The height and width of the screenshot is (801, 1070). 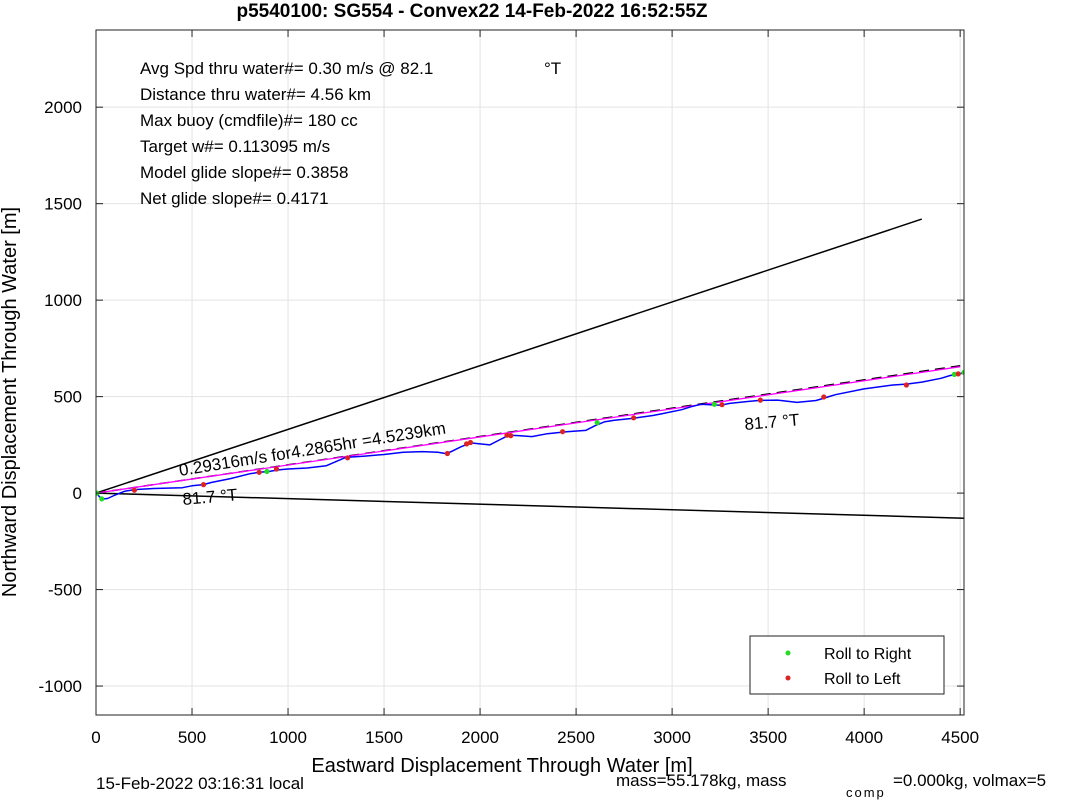 What do you see at coordinates (480, 737) in the screenshot?
I see `x-tick-label: 2000` at bounding box center [480, 737].